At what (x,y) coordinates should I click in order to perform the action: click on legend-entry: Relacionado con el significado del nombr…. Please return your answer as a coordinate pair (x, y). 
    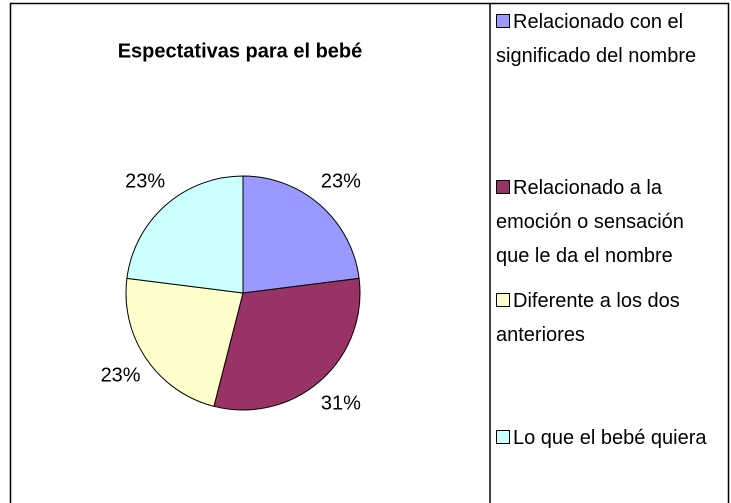
    Looking at the image, I should click on (603, 39).